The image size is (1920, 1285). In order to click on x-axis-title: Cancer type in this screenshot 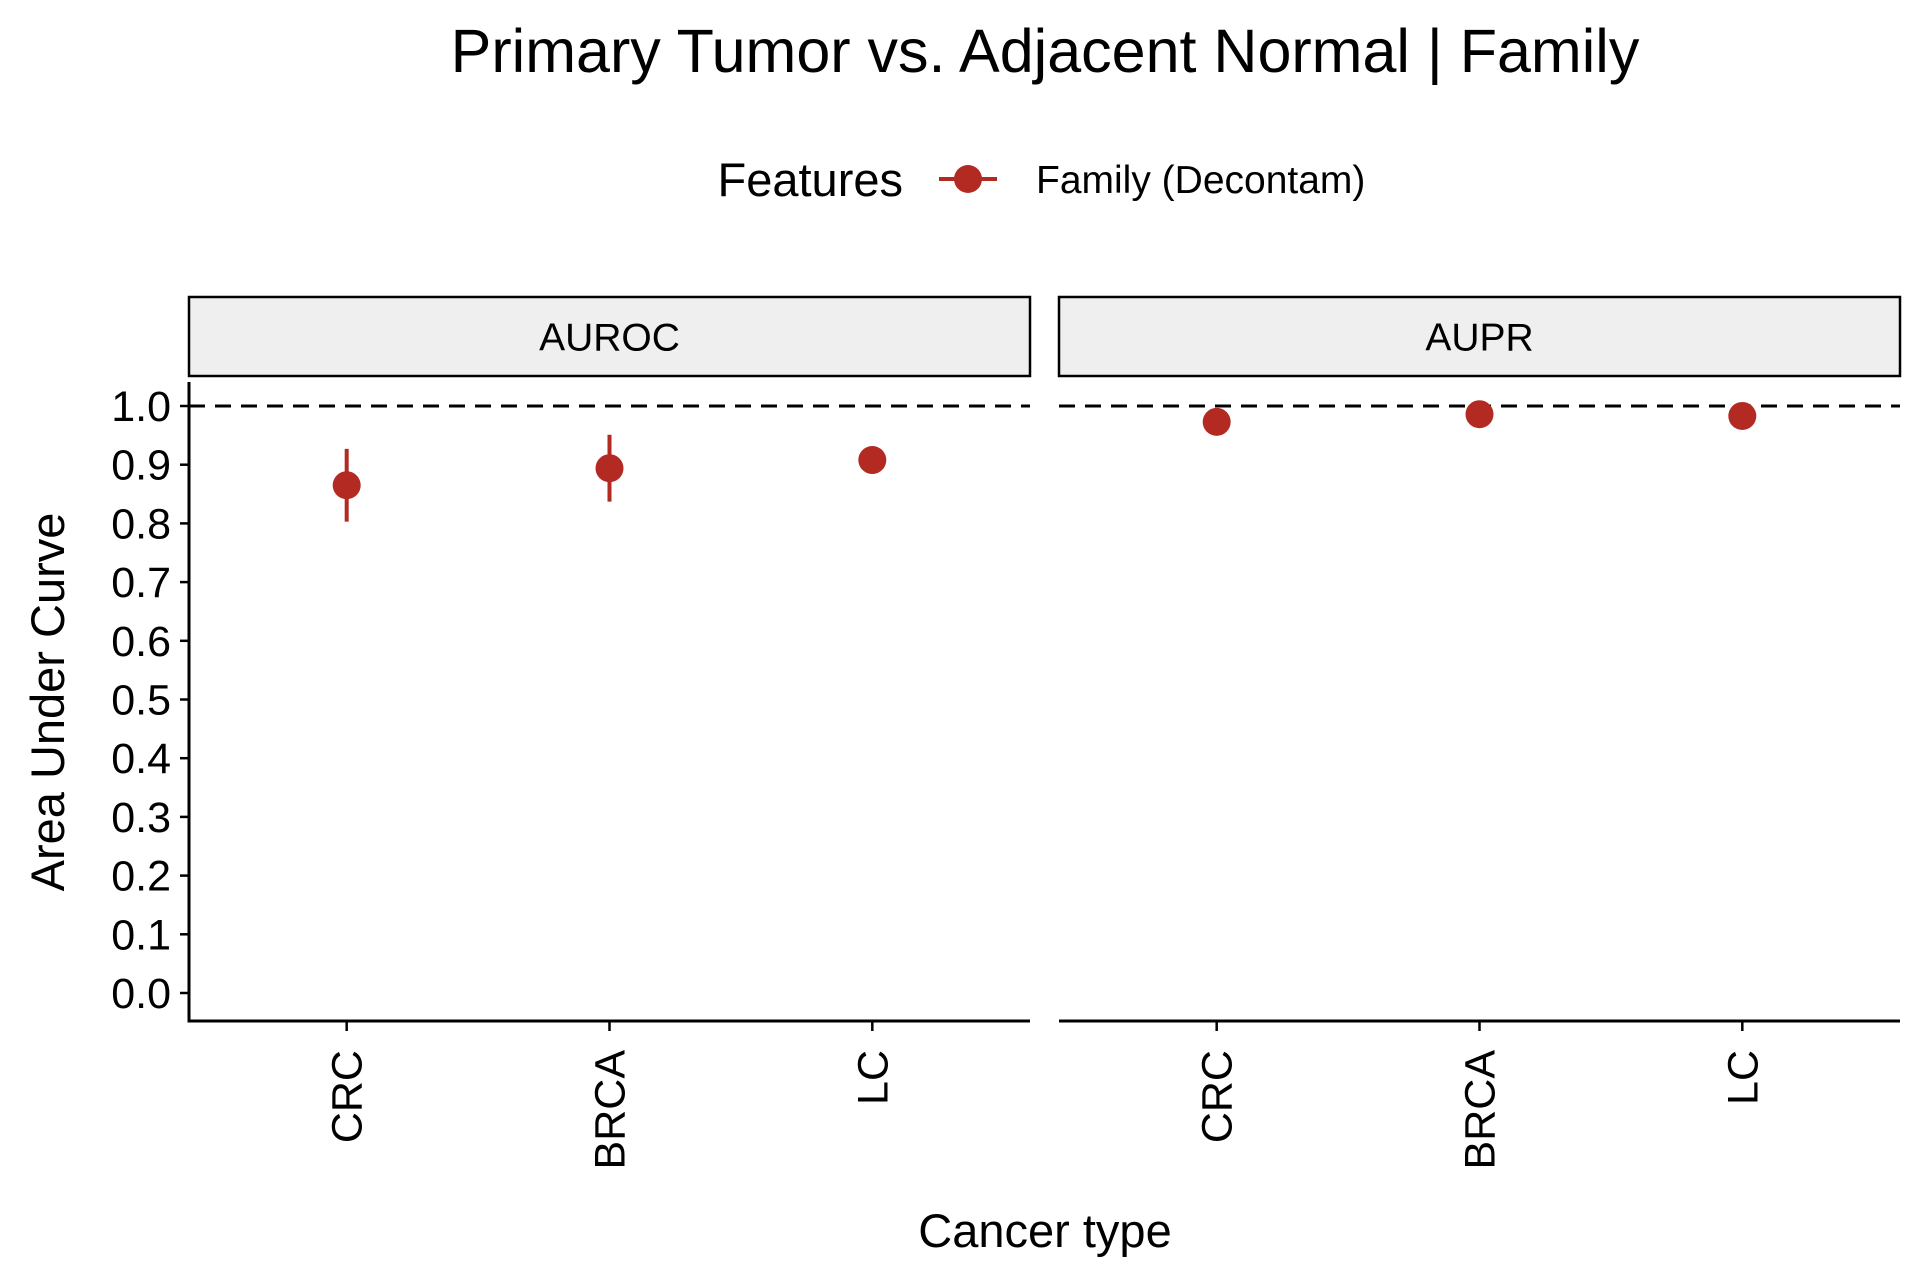, I will do `click(1044, 1230)`.